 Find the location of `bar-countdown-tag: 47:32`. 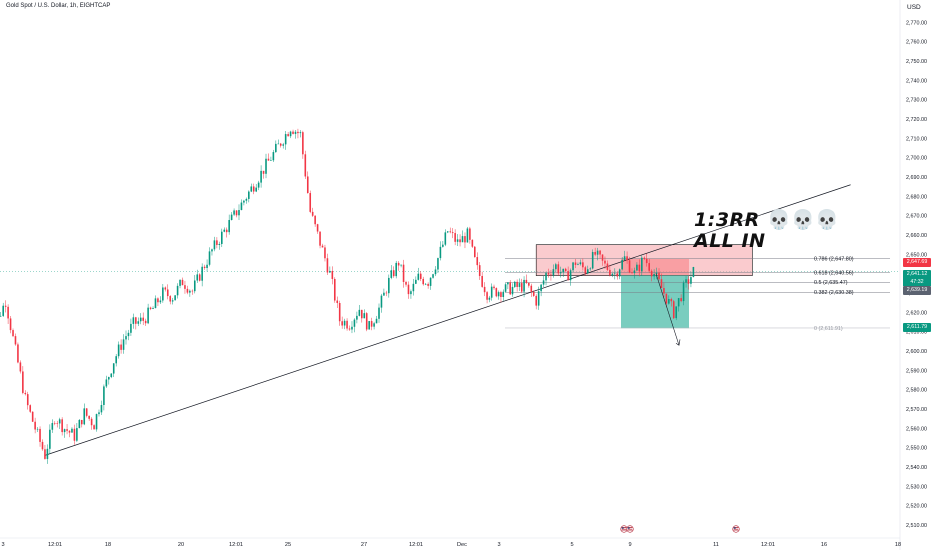

bar-countdown-tag: 47:32 is located at coordinates (917, 282).